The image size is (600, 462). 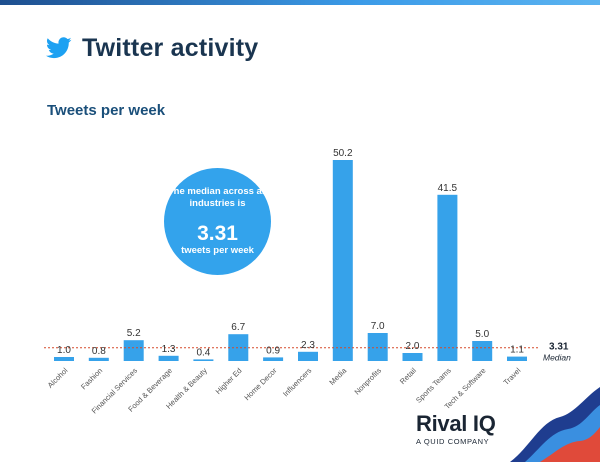 I want to click on bar-health-beauty, so click(x=203, y=360).